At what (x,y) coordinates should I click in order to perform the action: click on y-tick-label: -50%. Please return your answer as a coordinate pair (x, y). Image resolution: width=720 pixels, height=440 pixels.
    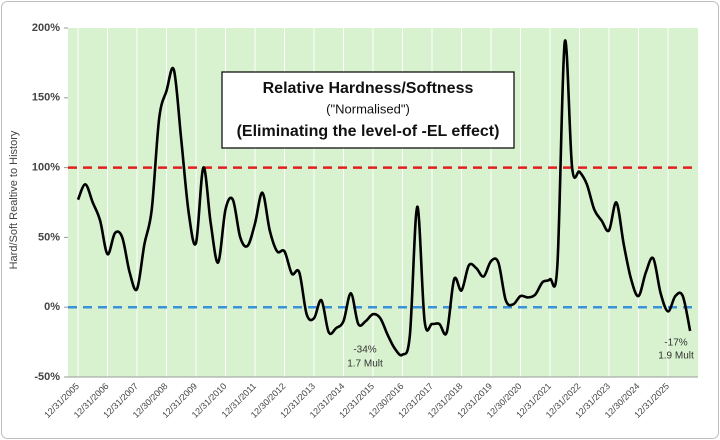
    Looking at the image, I should click on (47, 377).